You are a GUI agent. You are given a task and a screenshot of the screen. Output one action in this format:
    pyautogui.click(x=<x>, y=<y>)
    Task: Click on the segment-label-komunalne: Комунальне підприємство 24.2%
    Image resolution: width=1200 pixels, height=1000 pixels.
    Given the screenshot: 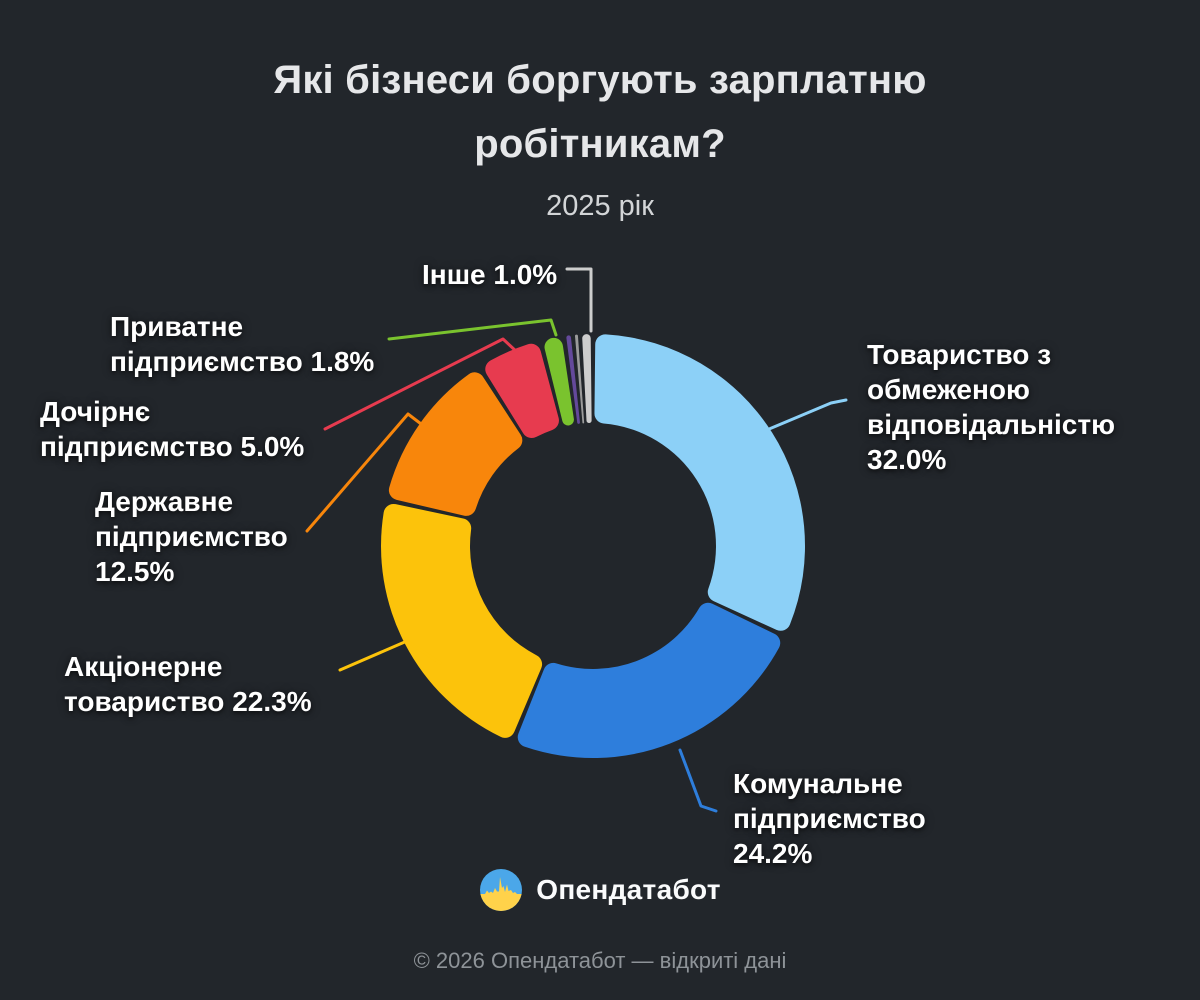 What is the action you would take?
    pyautogui.click(x=829, y=818)
    